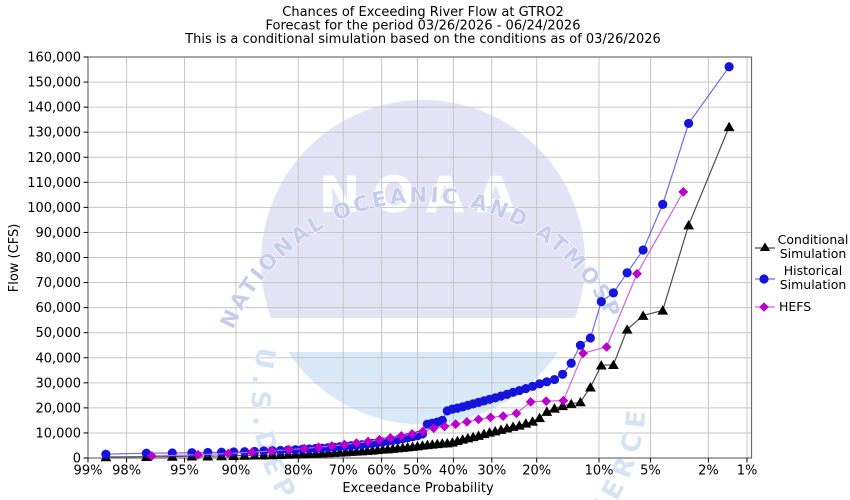 The width and height of the screenshot is (850, 500). Describe the element at coordinates (54, 183) in the screenshot. I see `y-tick-label: 110,000` at that location.